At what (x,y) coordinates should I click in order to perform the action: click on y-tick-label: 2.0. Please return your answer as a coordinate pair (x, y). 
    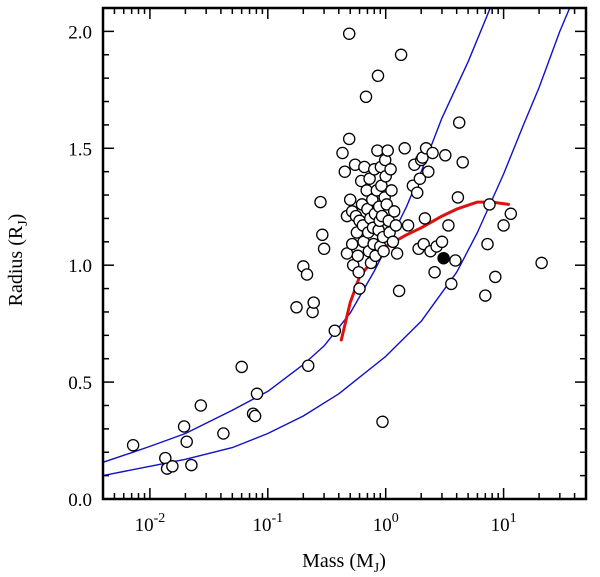
    Looking at the image, I should click on (80, 32).